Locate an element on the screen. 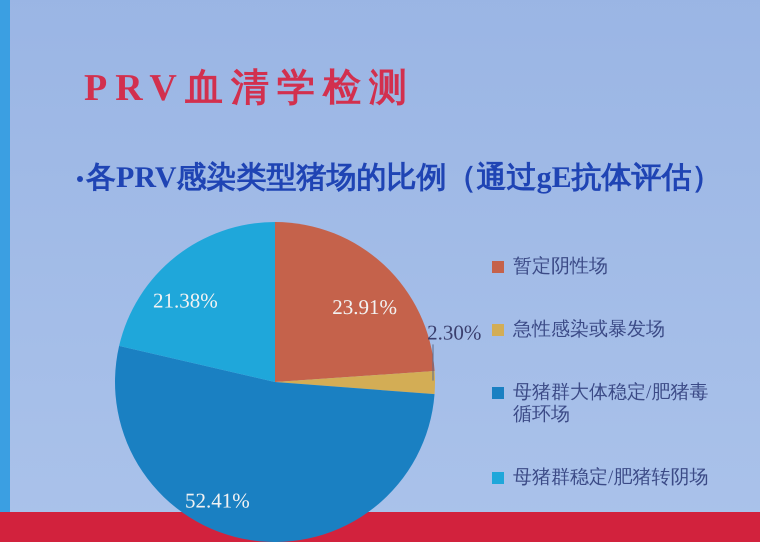  chart-title: PRV血清学检测 is located at coordinates (249, 88).